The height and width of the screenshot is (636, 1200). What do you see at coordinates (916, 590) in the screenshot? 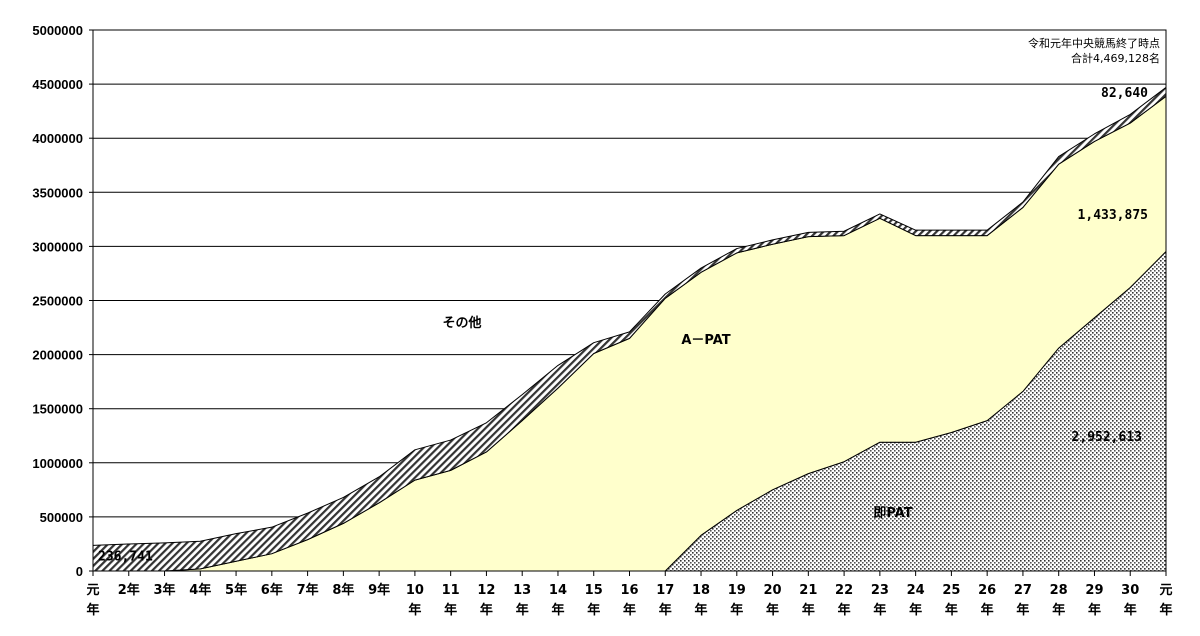
I see `x-tick-label: 24` at bounding box center [916, 590].